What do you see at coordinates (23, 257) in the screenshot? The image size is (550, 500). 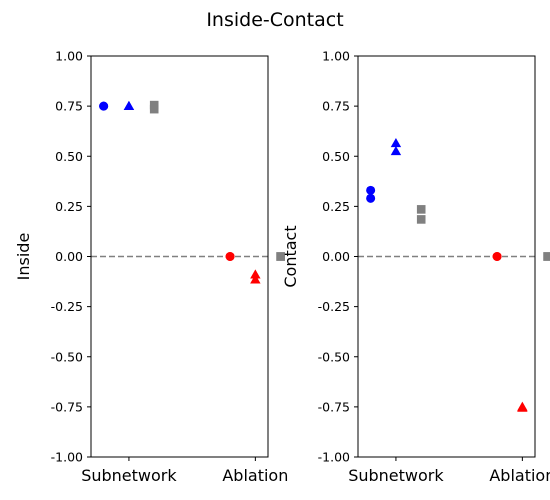 I see `y-axis-label: Inside` at bounding box center [23, 257].